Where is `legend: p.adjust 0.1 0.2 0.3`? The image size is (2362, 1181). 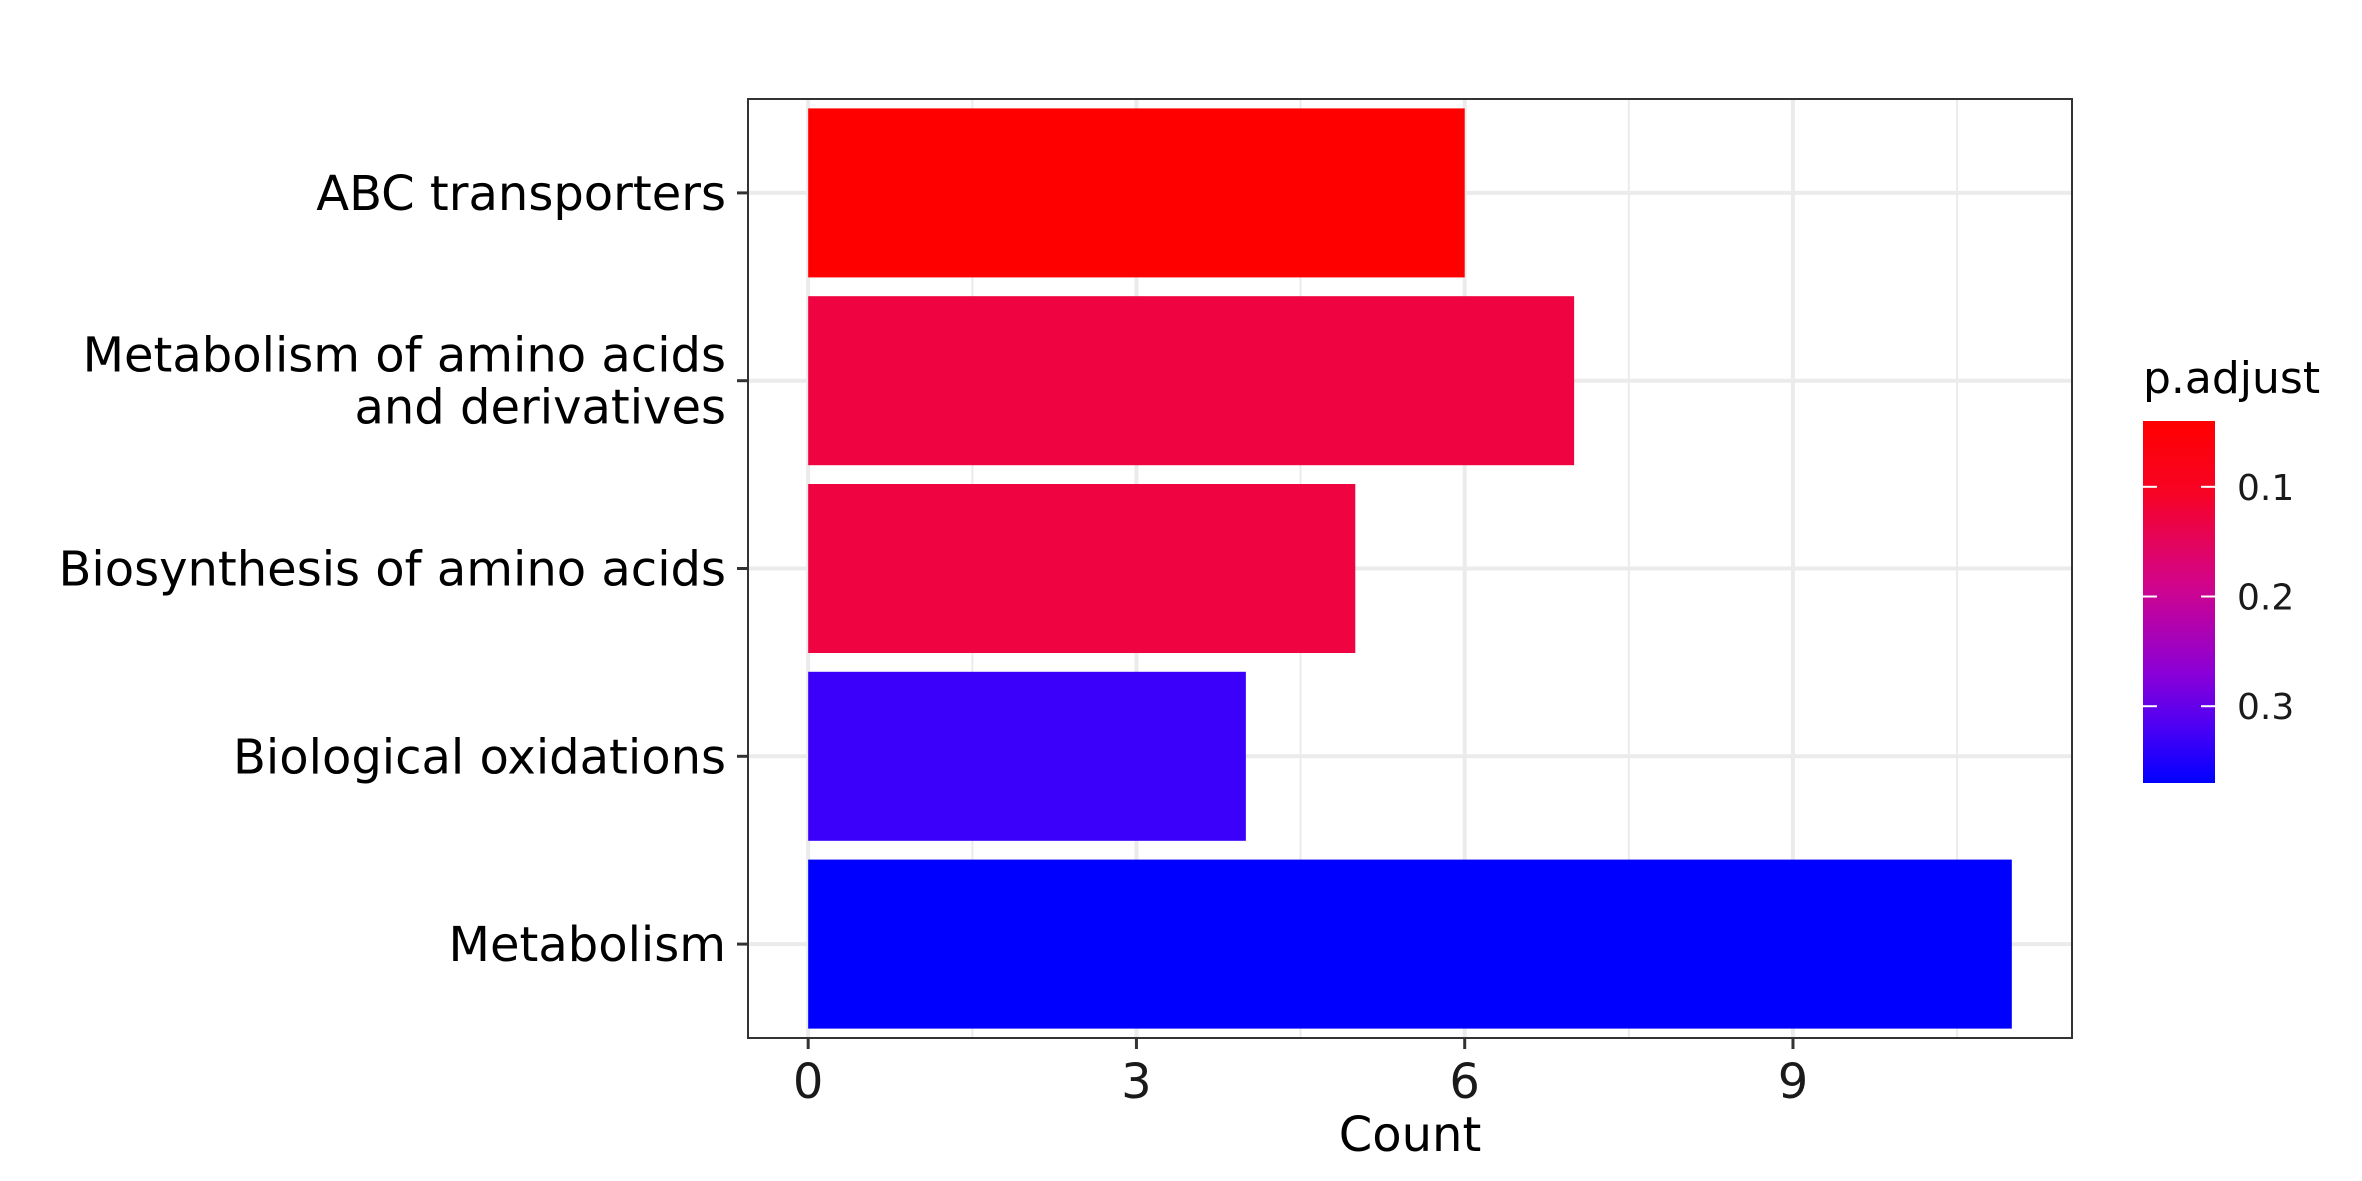 legend: p.adjust 0.1 0.2 0.3 is located at coordinates (2231, 568).